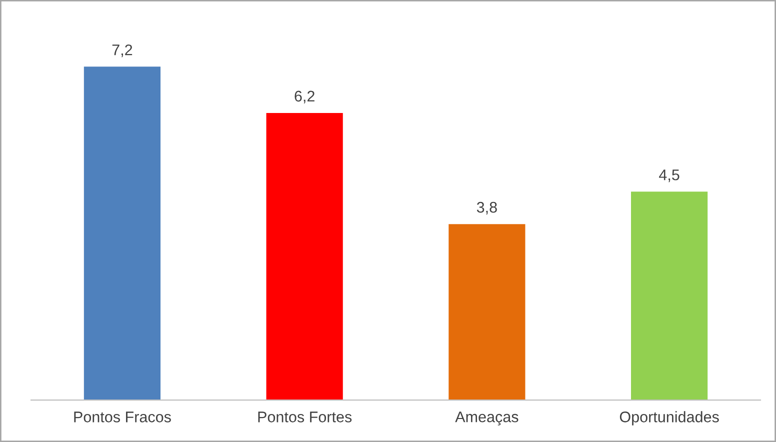 Image resolution: width=776 pixels, height=442 pixels. Describe the element at coordinates (486, 419) in the screenshot. I see `x-tick-label: Ameaças` at that location.